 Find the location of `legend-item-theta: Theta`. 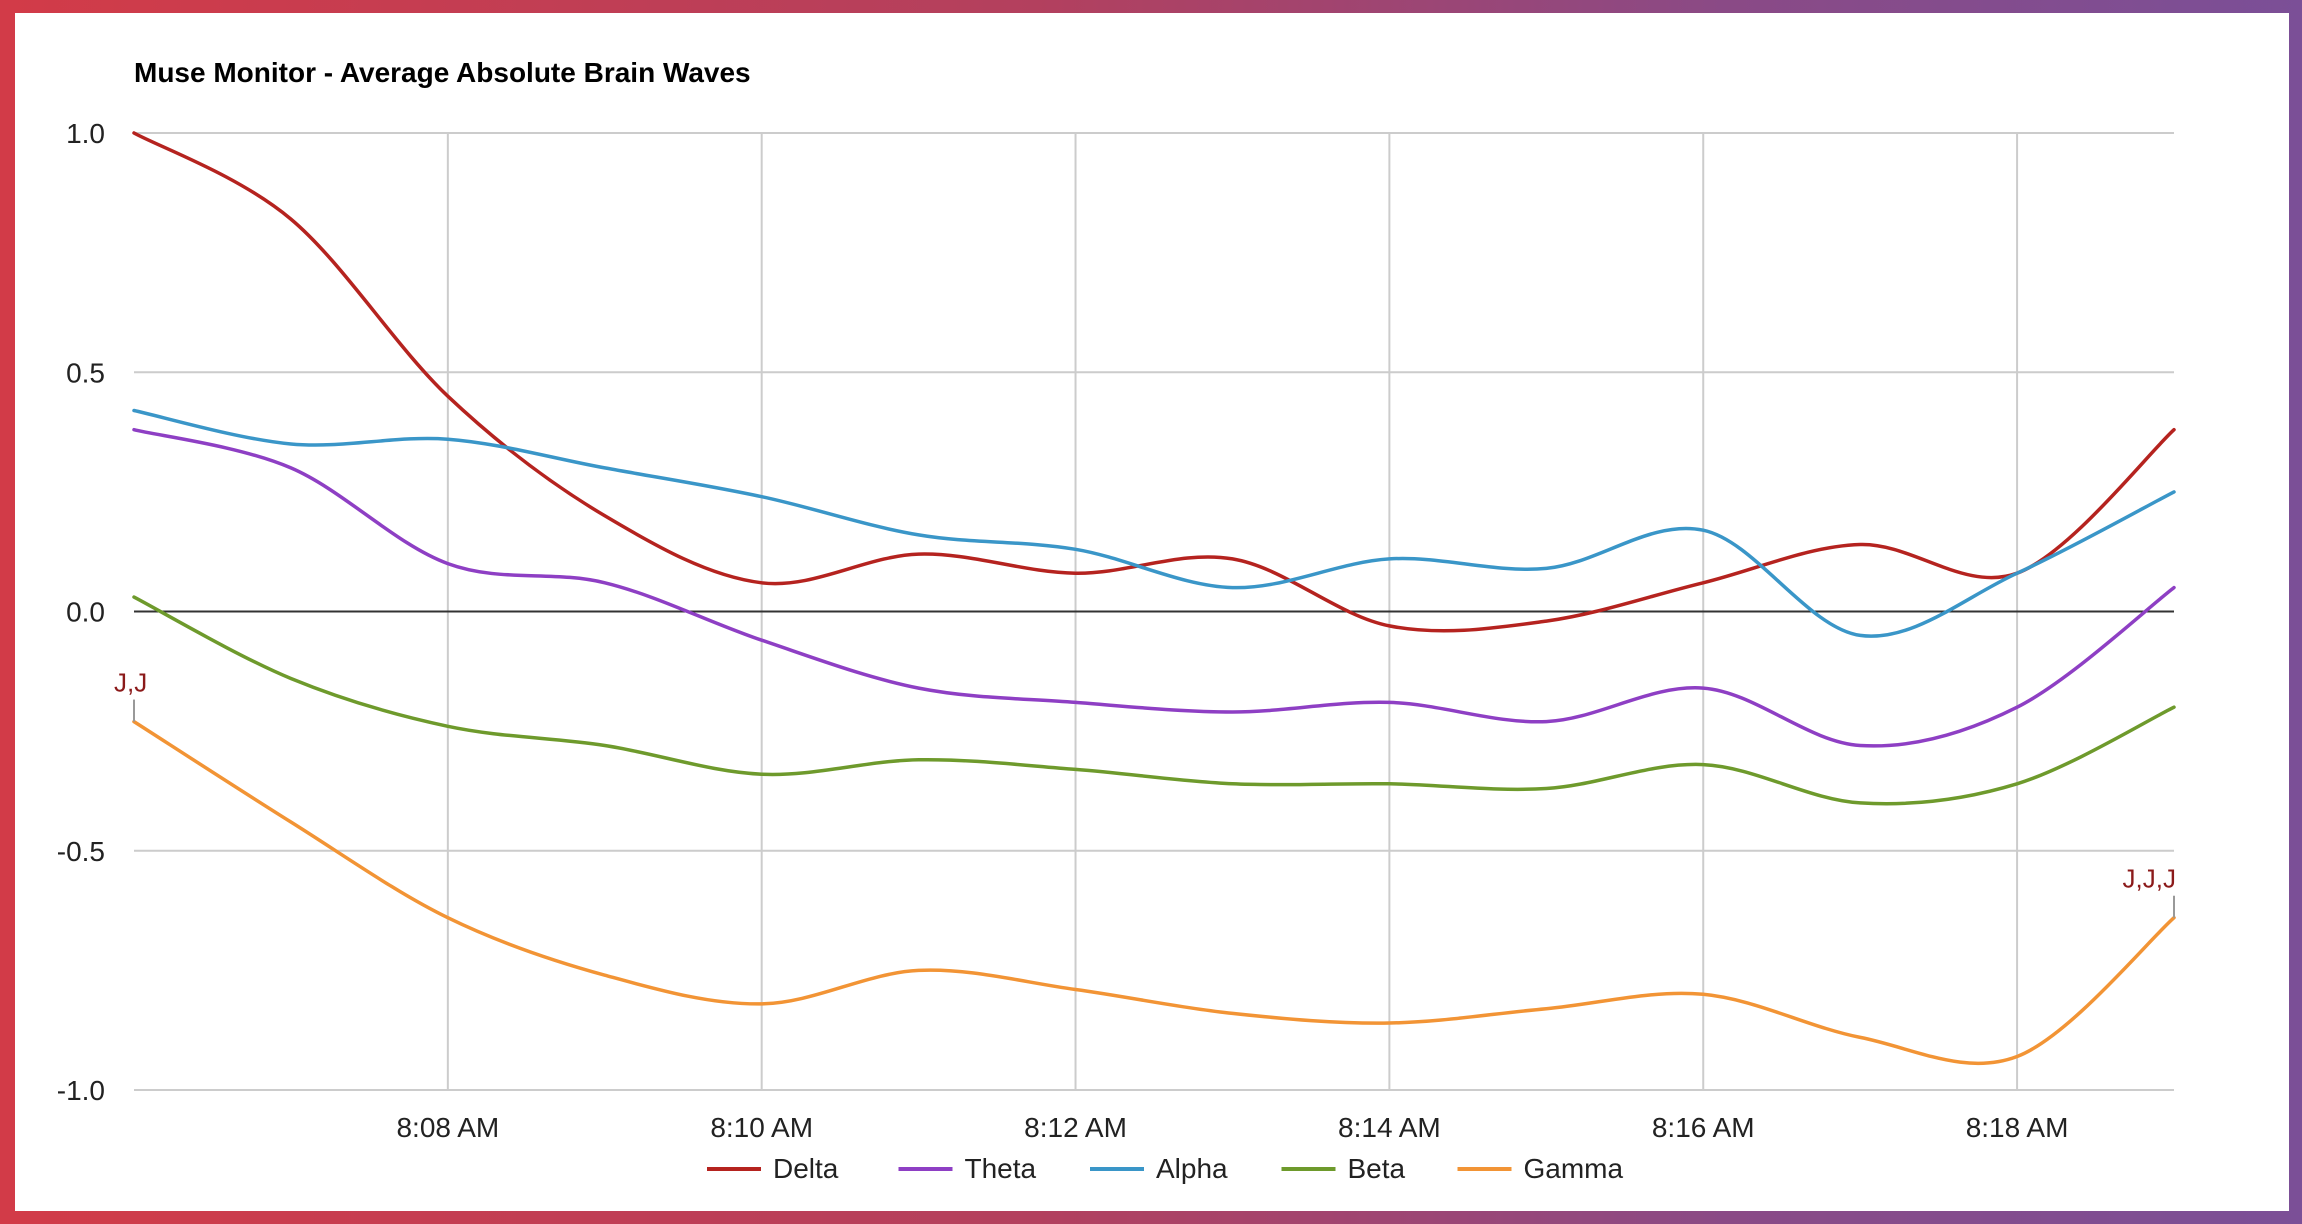

legend-item-theta: Theta is located at coordinates (967, 1168).